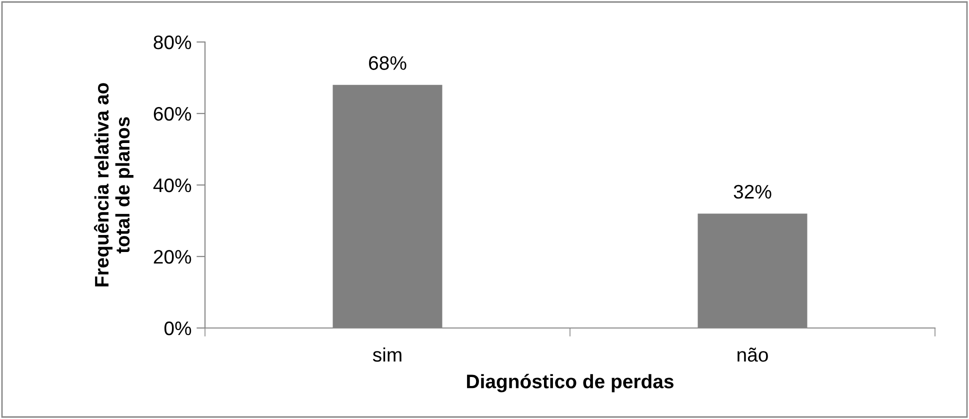 This screenshot has width=969, height=419. I want to click on y-tick-label: 80%, so click(173, 42).